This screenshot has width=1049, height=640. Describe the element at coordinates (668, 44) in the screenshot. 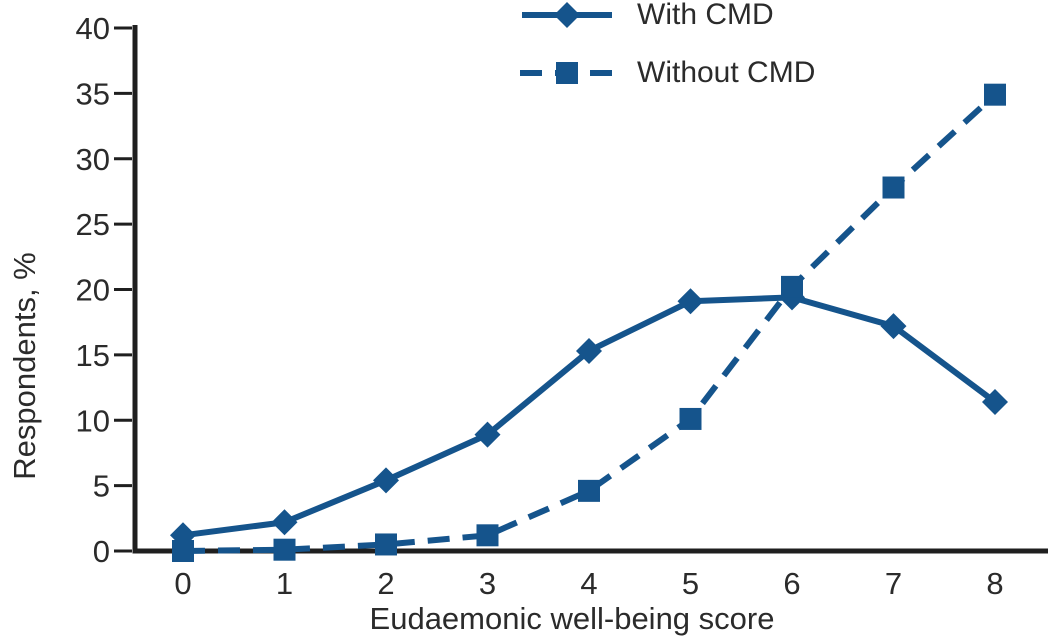

I see `chart-legend: With CMD Without CMD` at that location.